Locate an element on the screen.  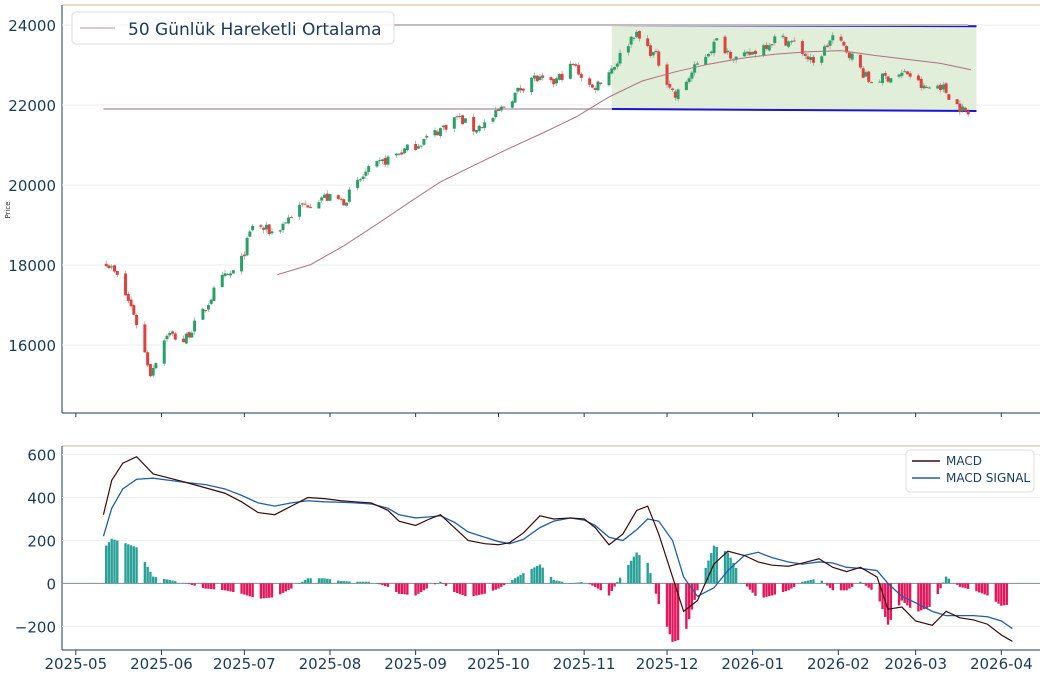
x-tick-label: 2025-07 is located at coordinates (244, 664).